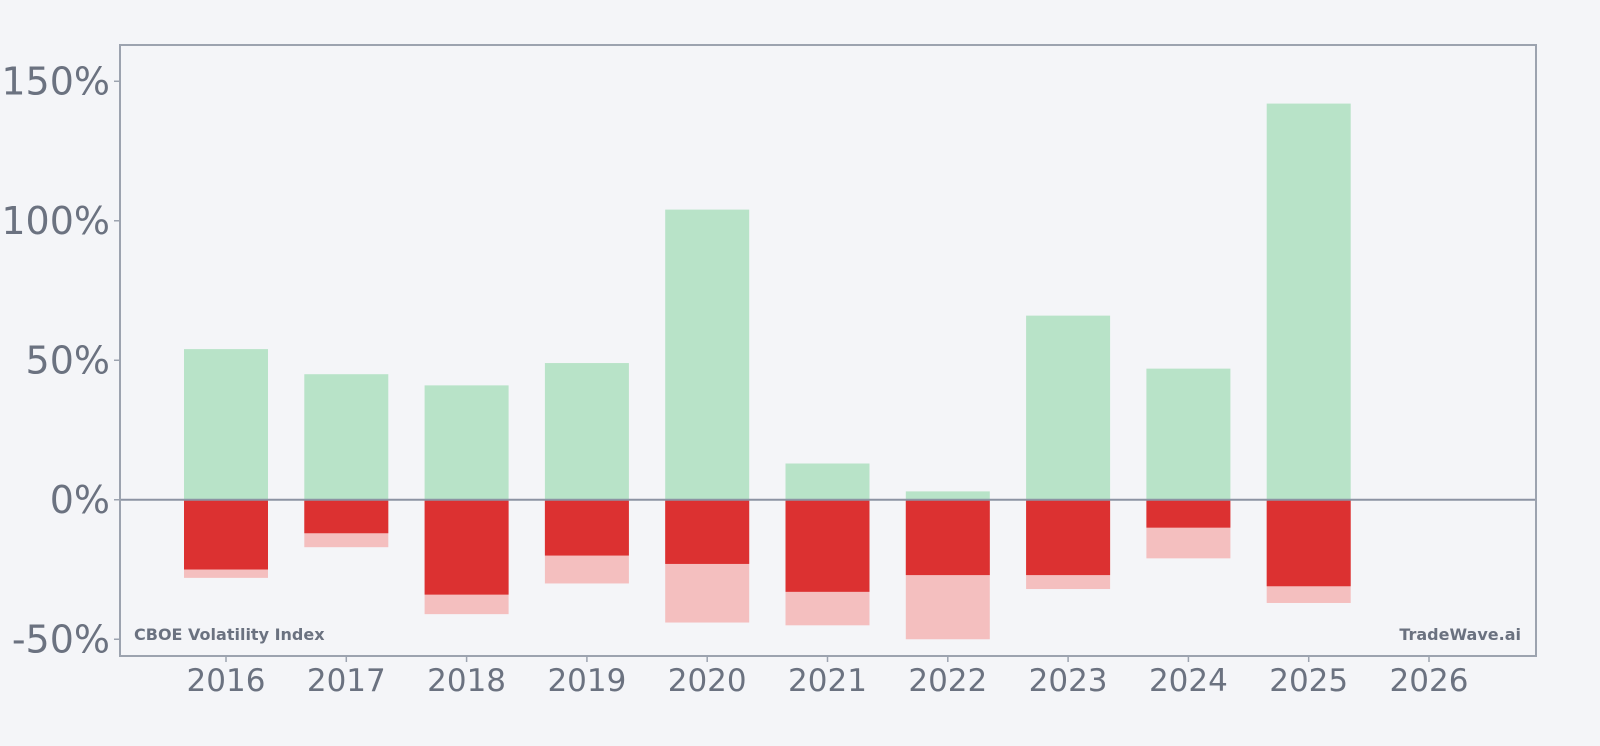  What do you see at coordinates (466, 547) in the screenshot?
I see `bar-year-return-2018` at bounding box center [466, 547].